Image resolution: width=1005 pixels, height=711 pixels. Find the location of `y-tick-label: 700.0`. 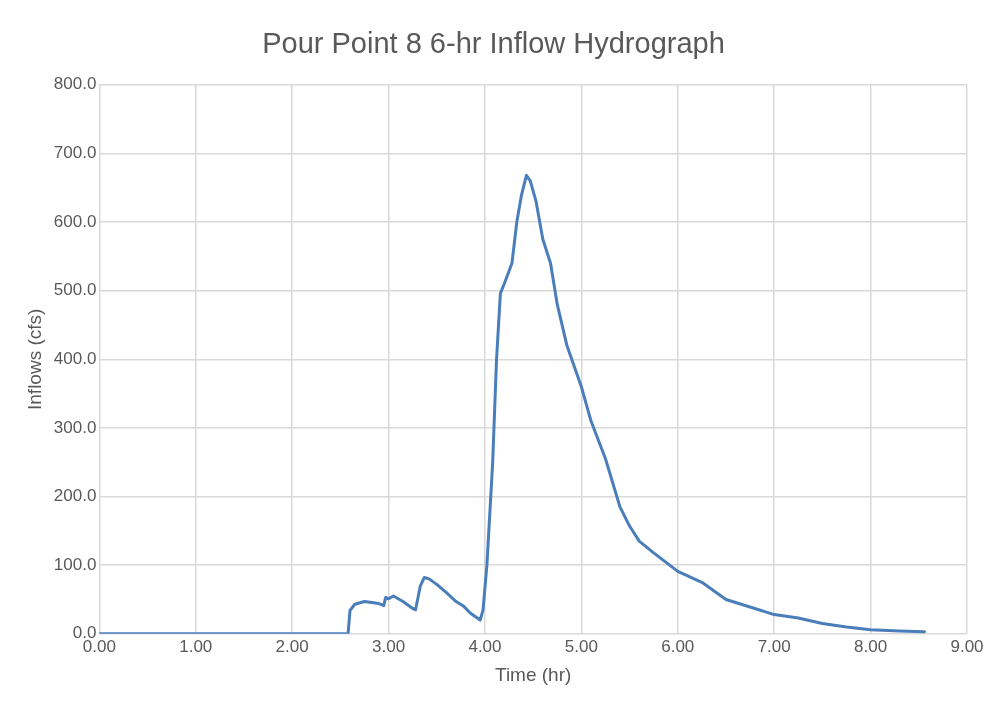

y-tick-label: 700.0 is located at coordinates (75, 153).